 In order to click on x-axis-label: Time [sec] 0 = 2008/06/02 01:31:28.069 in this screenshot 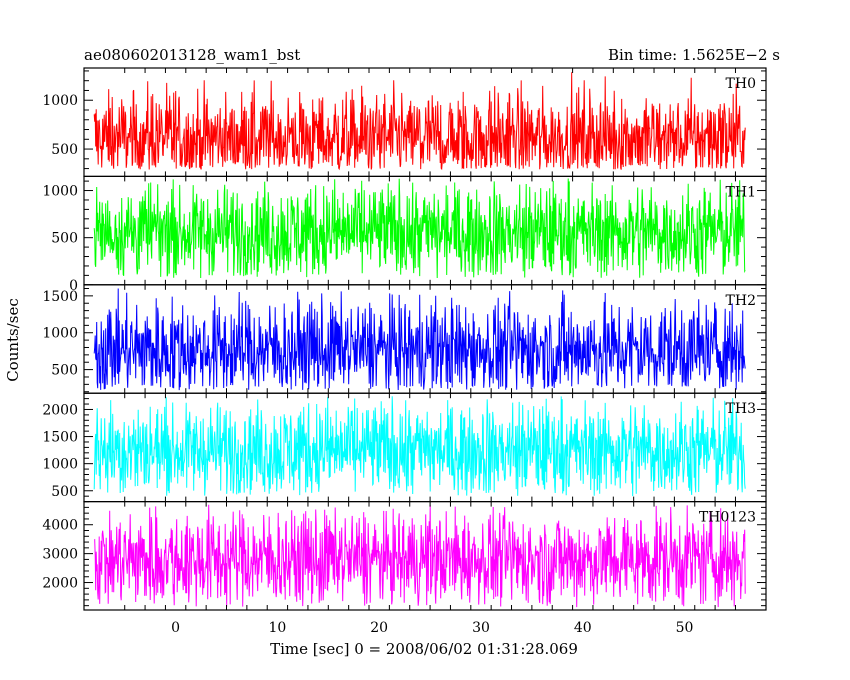, I will do `click(424, 649)`.